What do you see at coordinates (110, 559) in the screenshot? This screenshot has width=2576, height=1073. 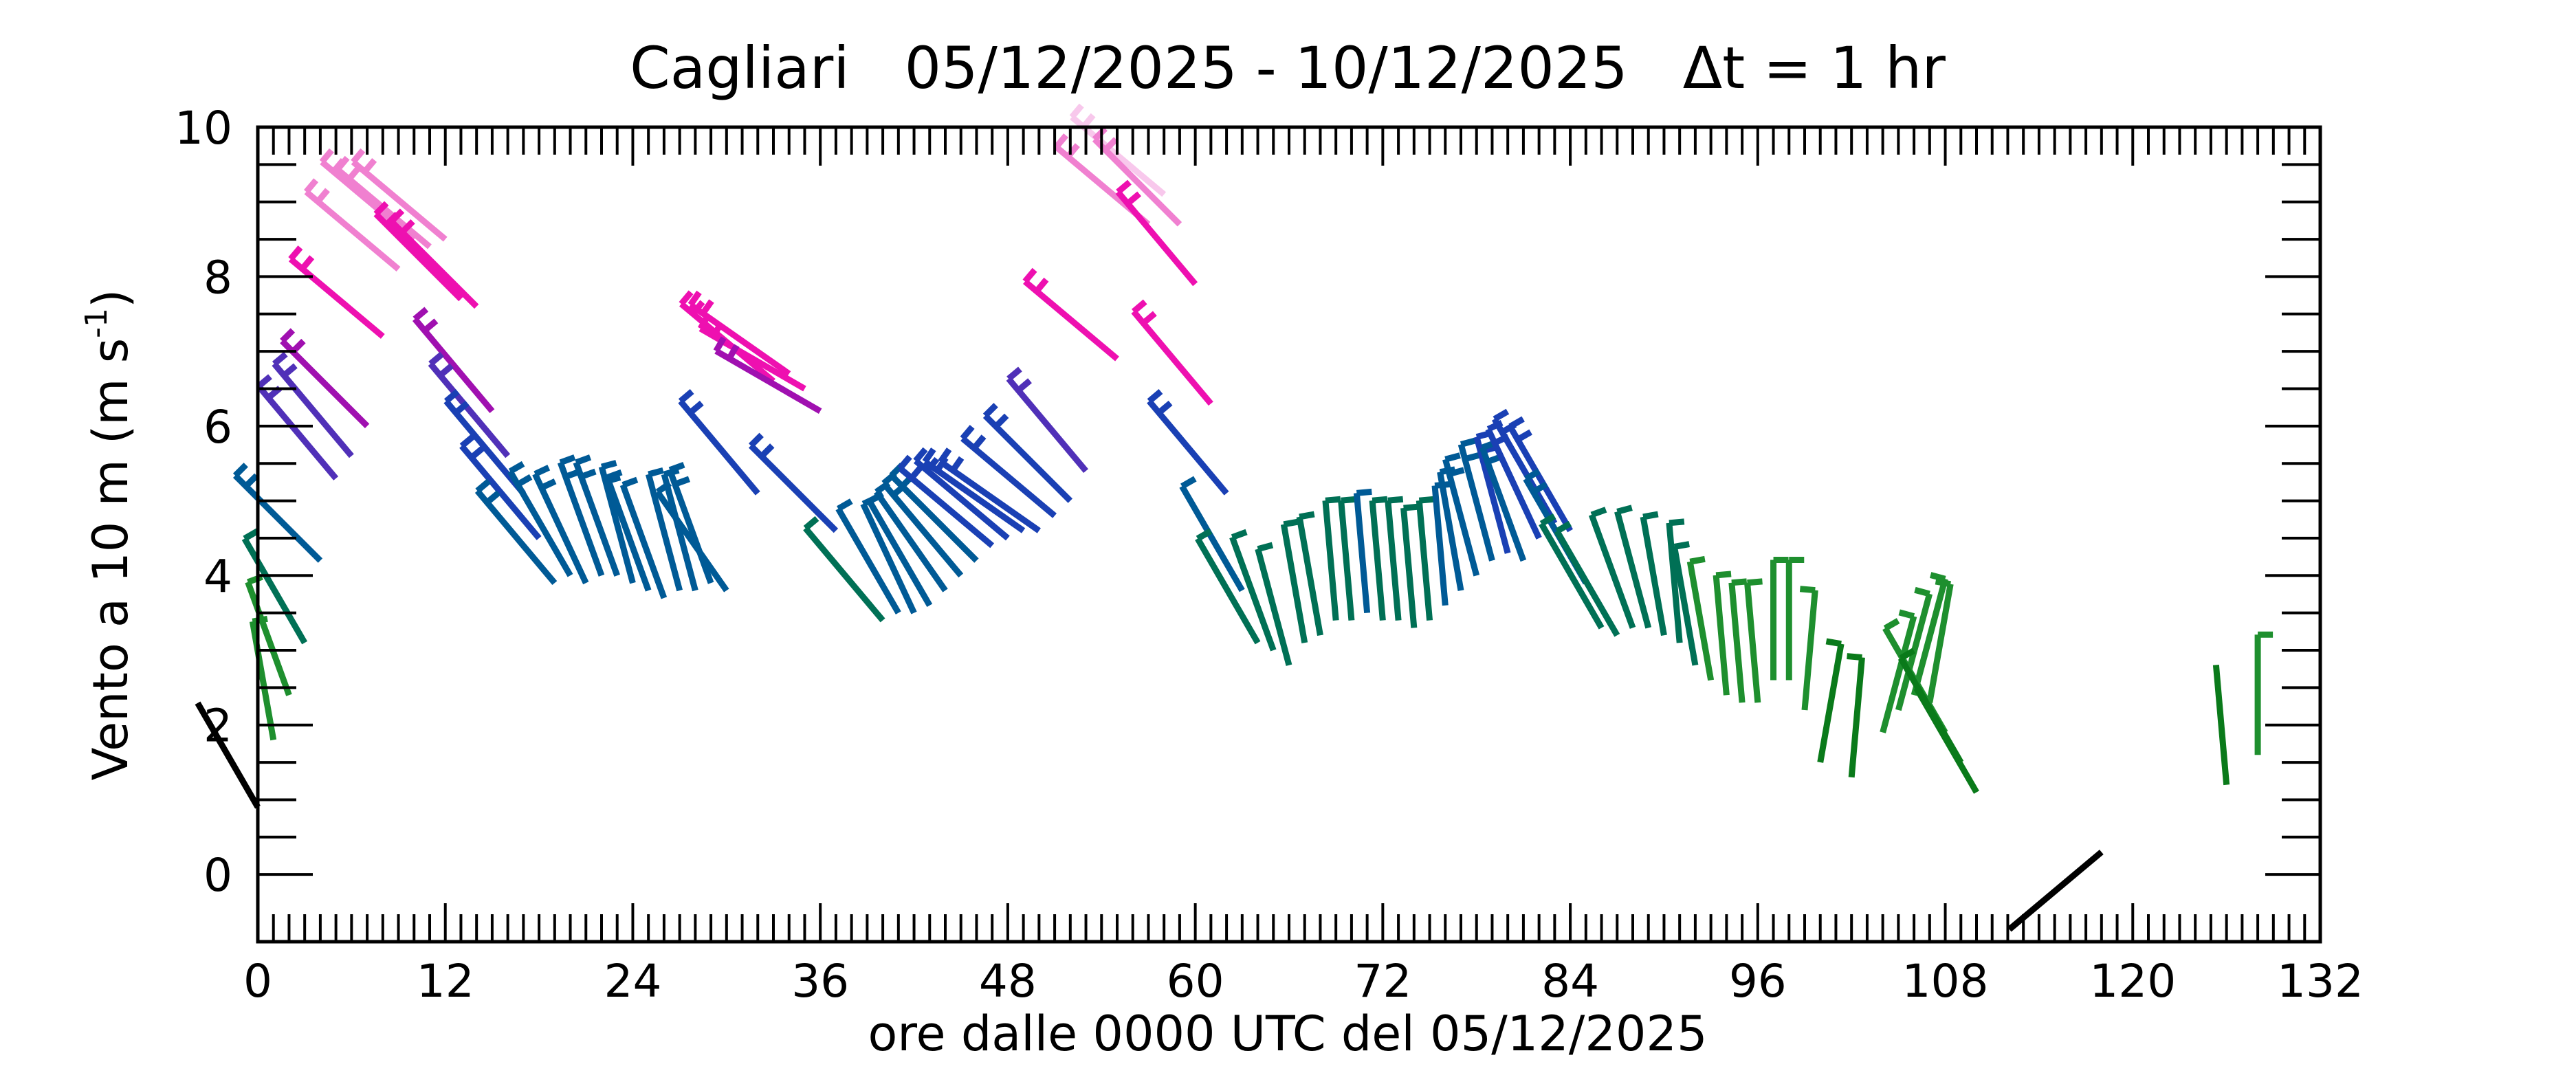 I see `y-axis-label-main: Vento a 10 m (m s` at bounding box center [110, 559].